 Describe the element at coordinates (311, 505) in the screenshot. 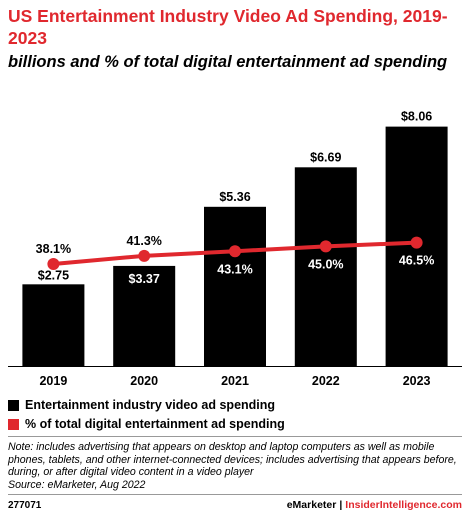

I see `brand-emarketer: eMarketer` at that location.